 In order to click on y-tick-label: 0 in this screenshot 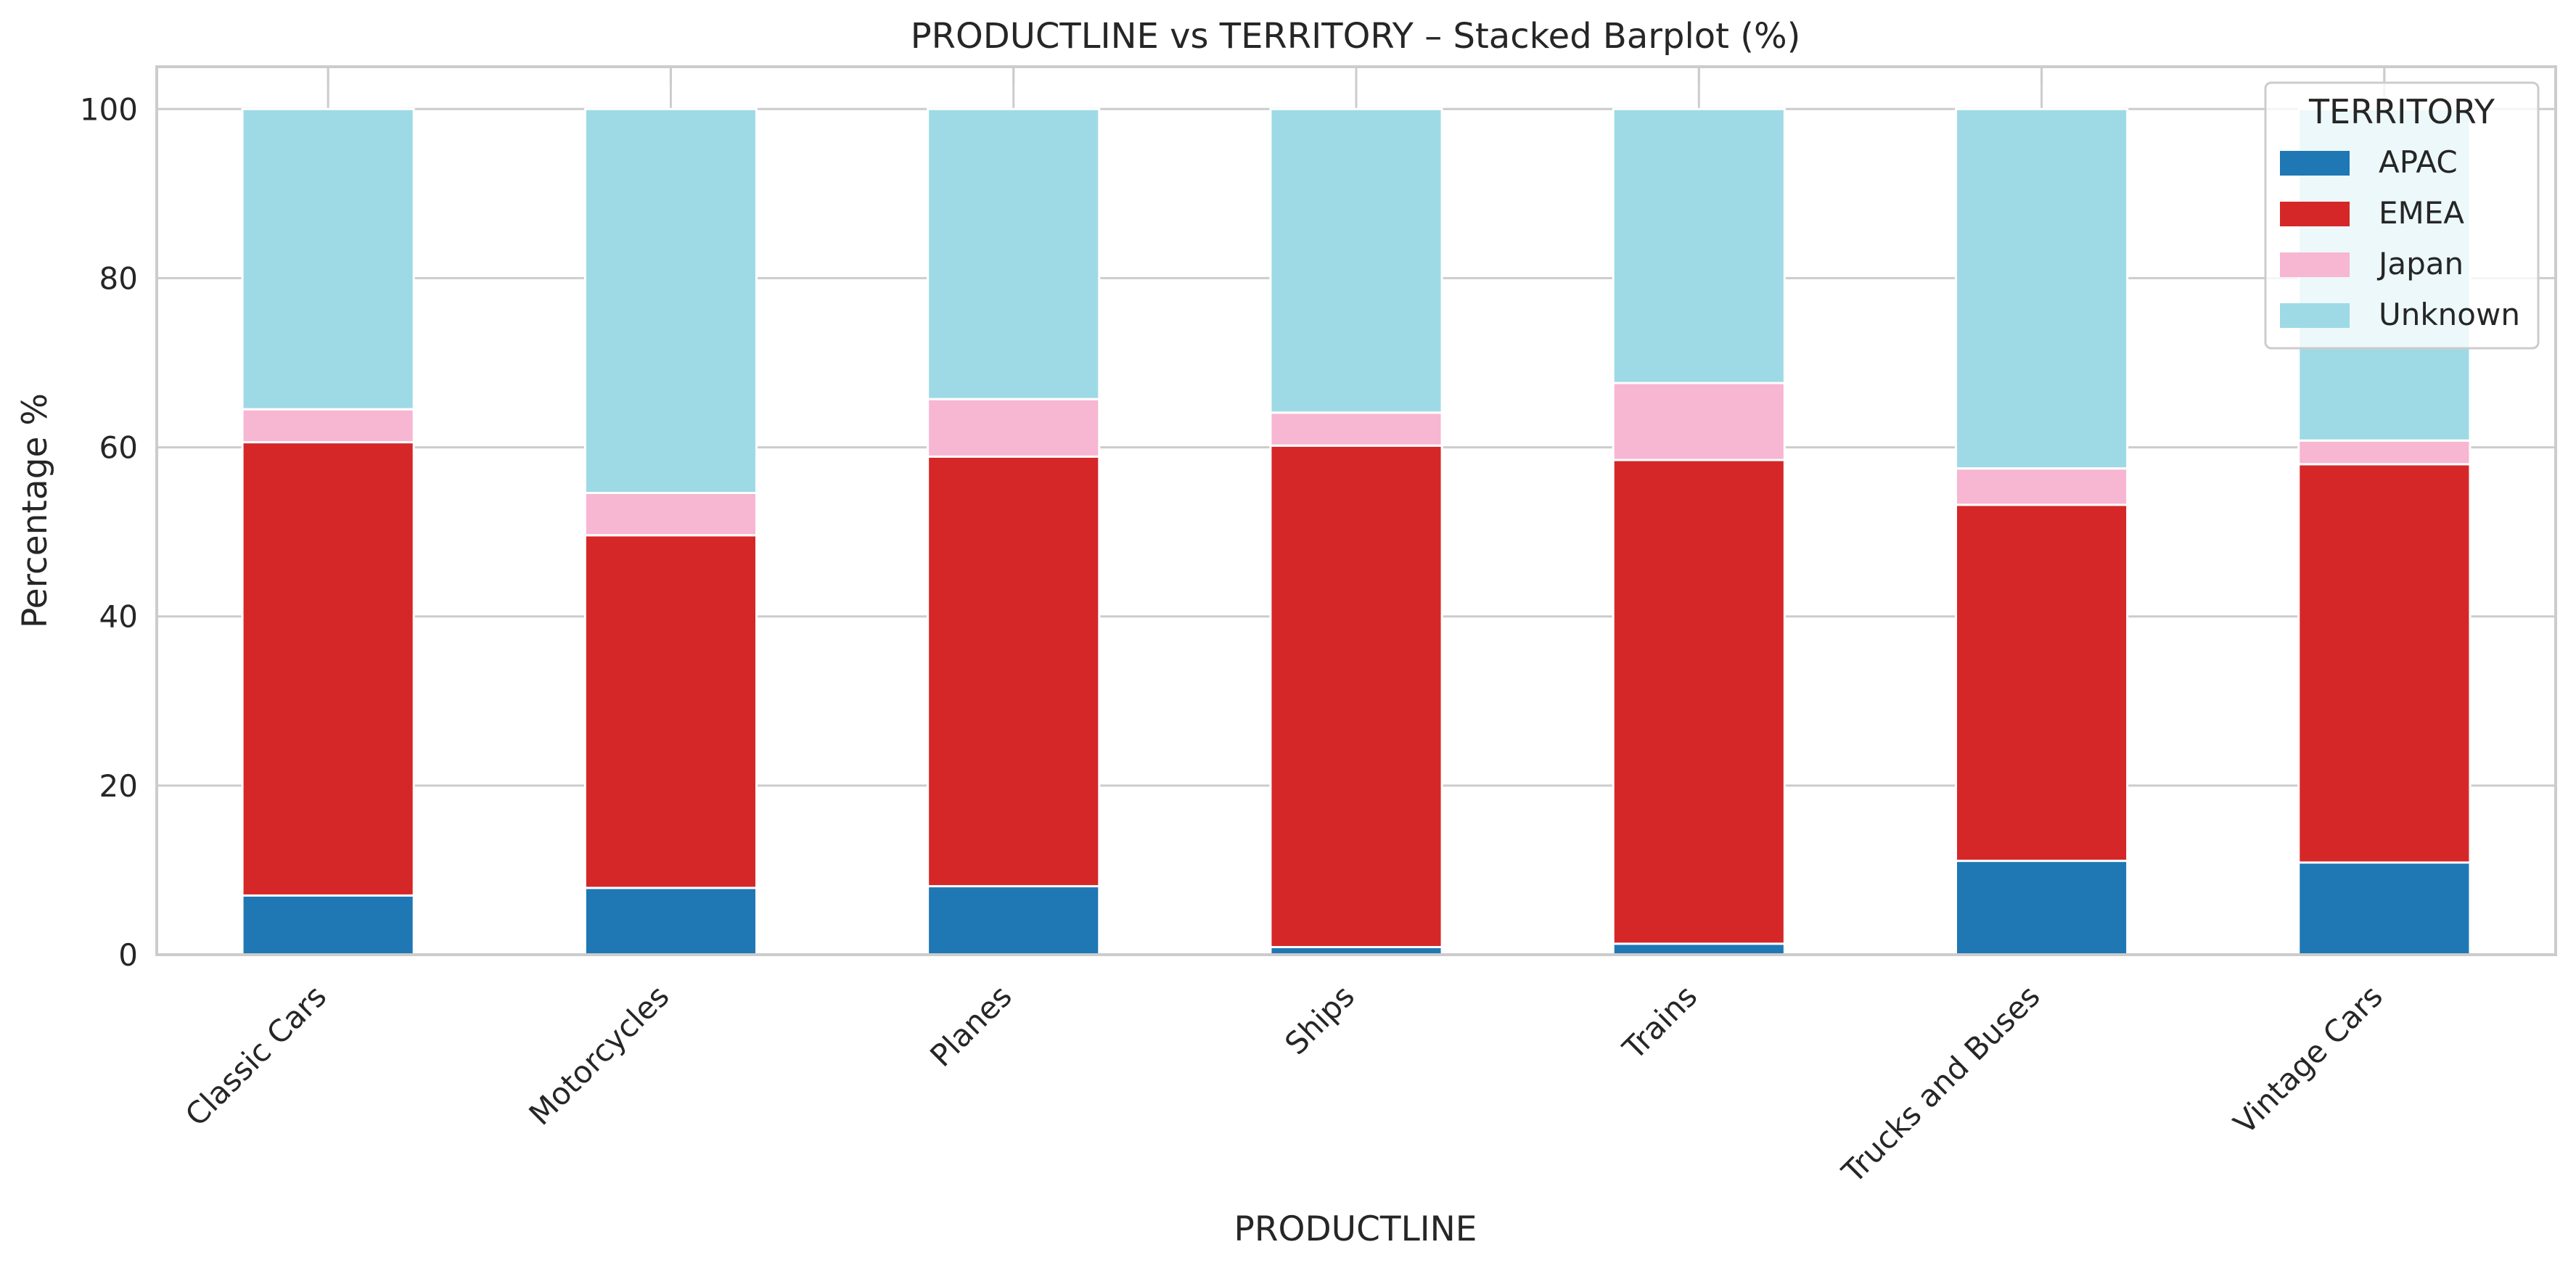, I will do `click(128, 955)`.